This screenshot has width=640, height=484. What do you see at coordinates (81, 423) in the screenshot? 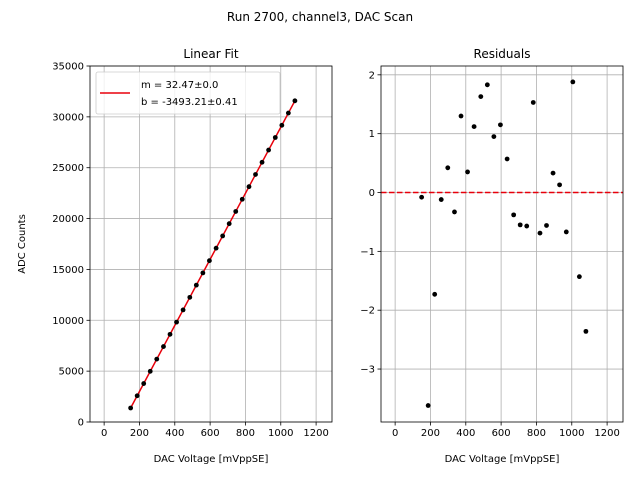
I see `linear-fit-ytick-label: 0` at bounding box center [81, 423].